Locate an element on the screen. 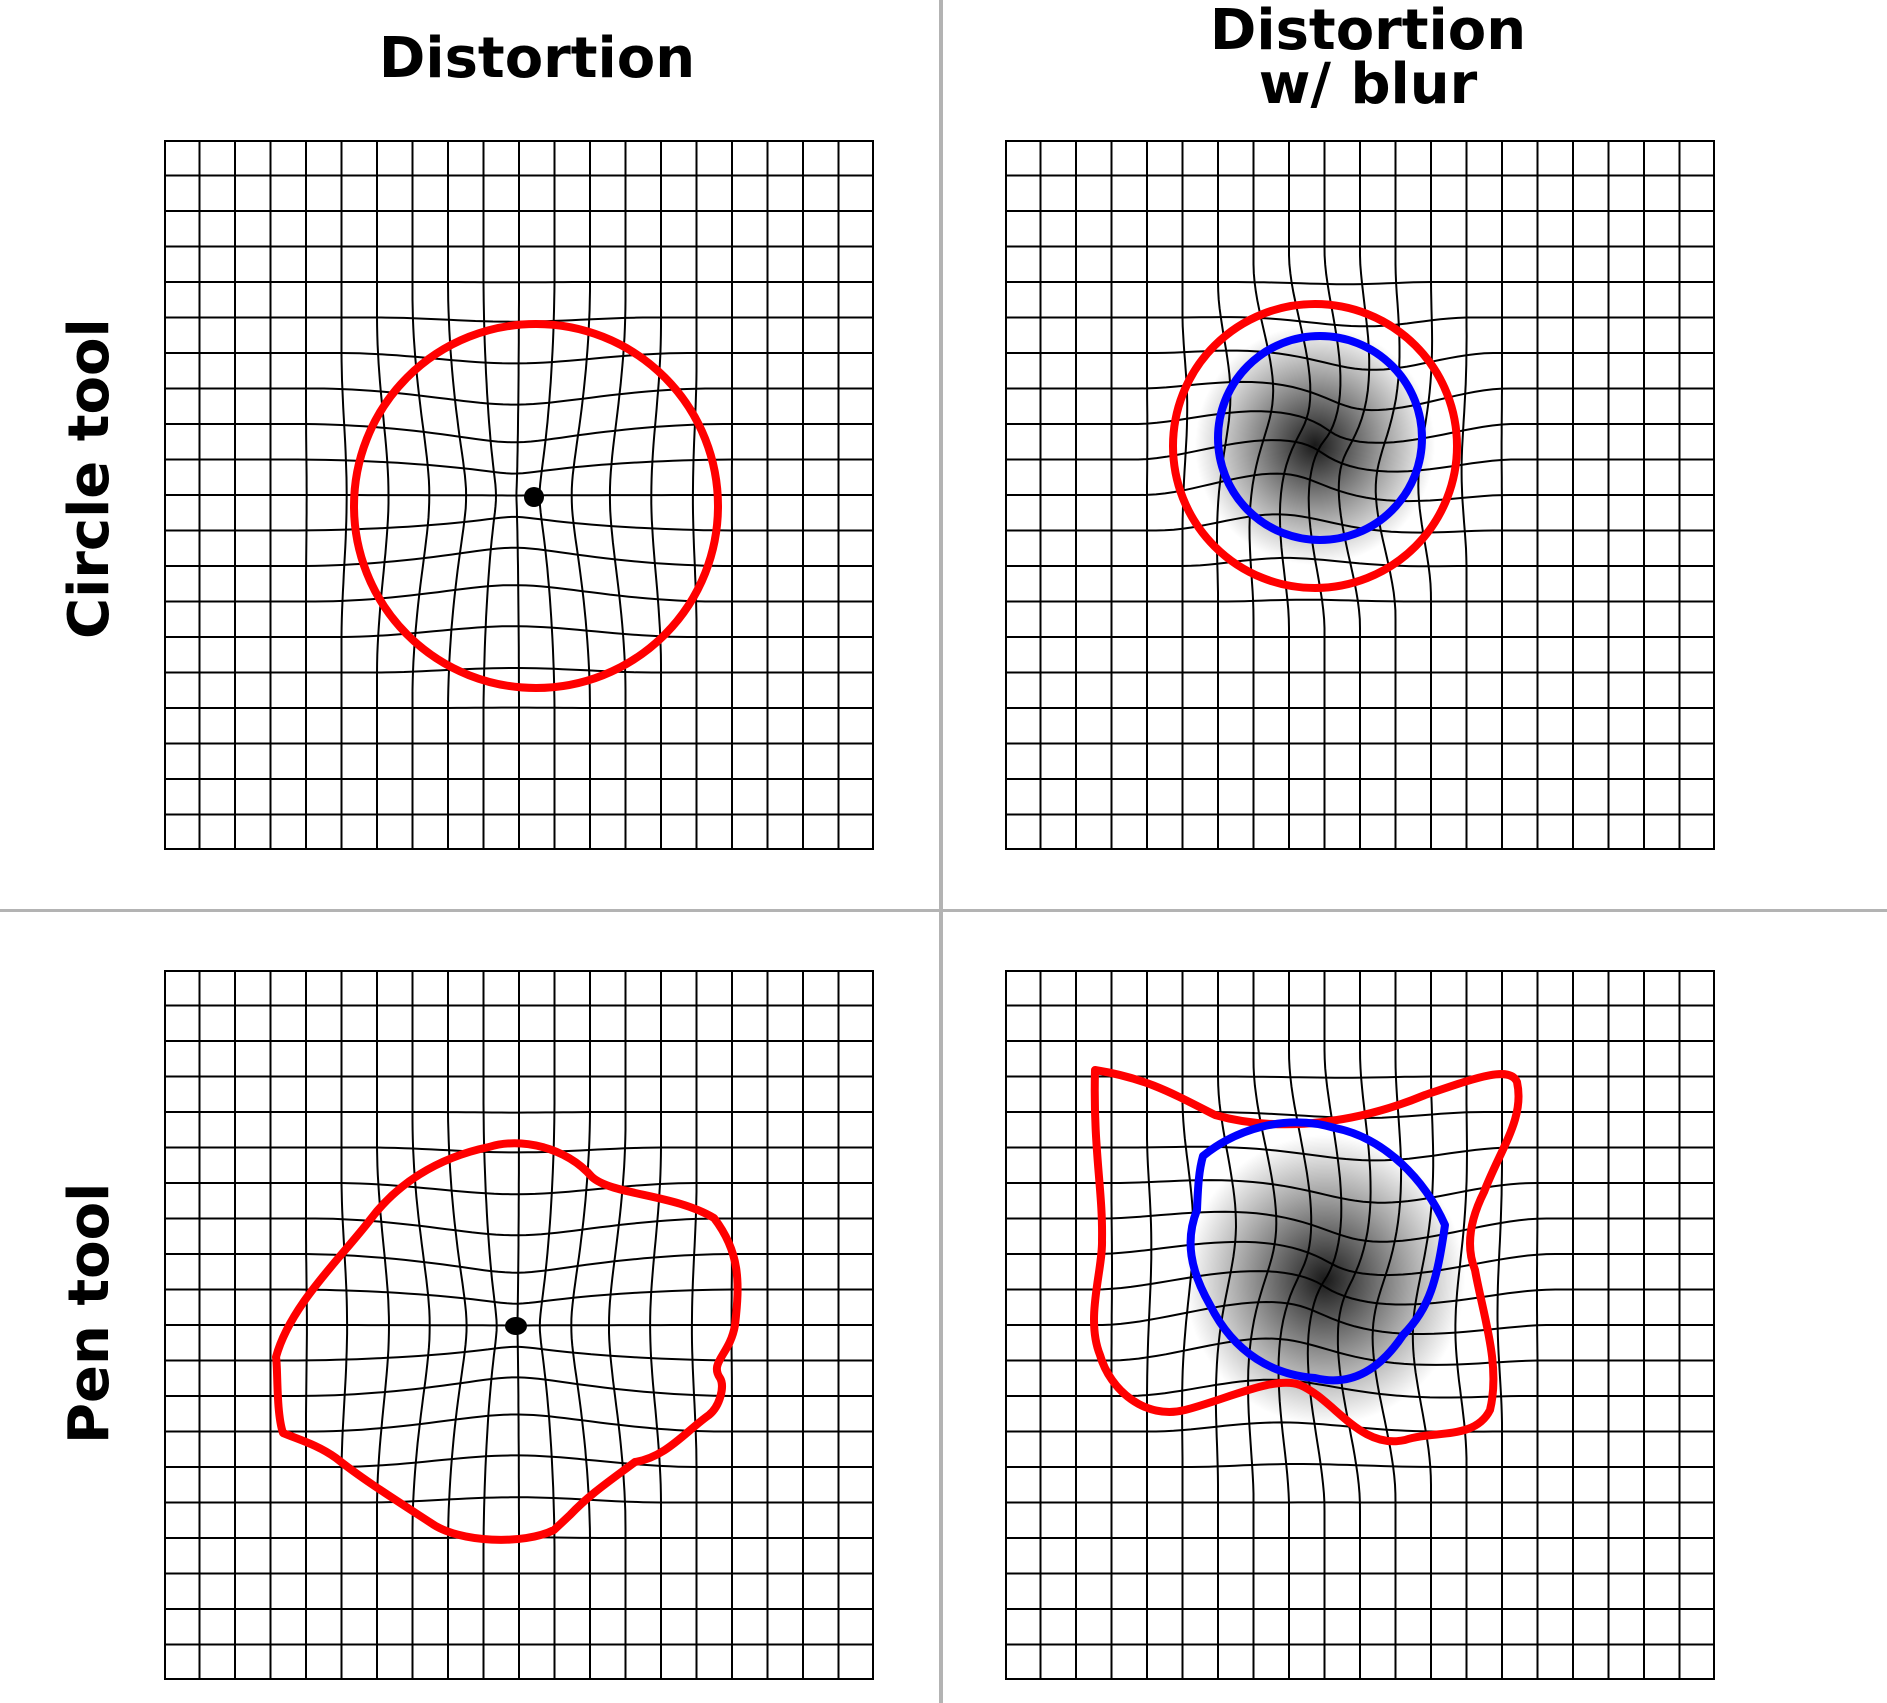 This screenshot has height=1703, width=1887. column-title-distortion: Distortion is located at coordinates (537, 58).